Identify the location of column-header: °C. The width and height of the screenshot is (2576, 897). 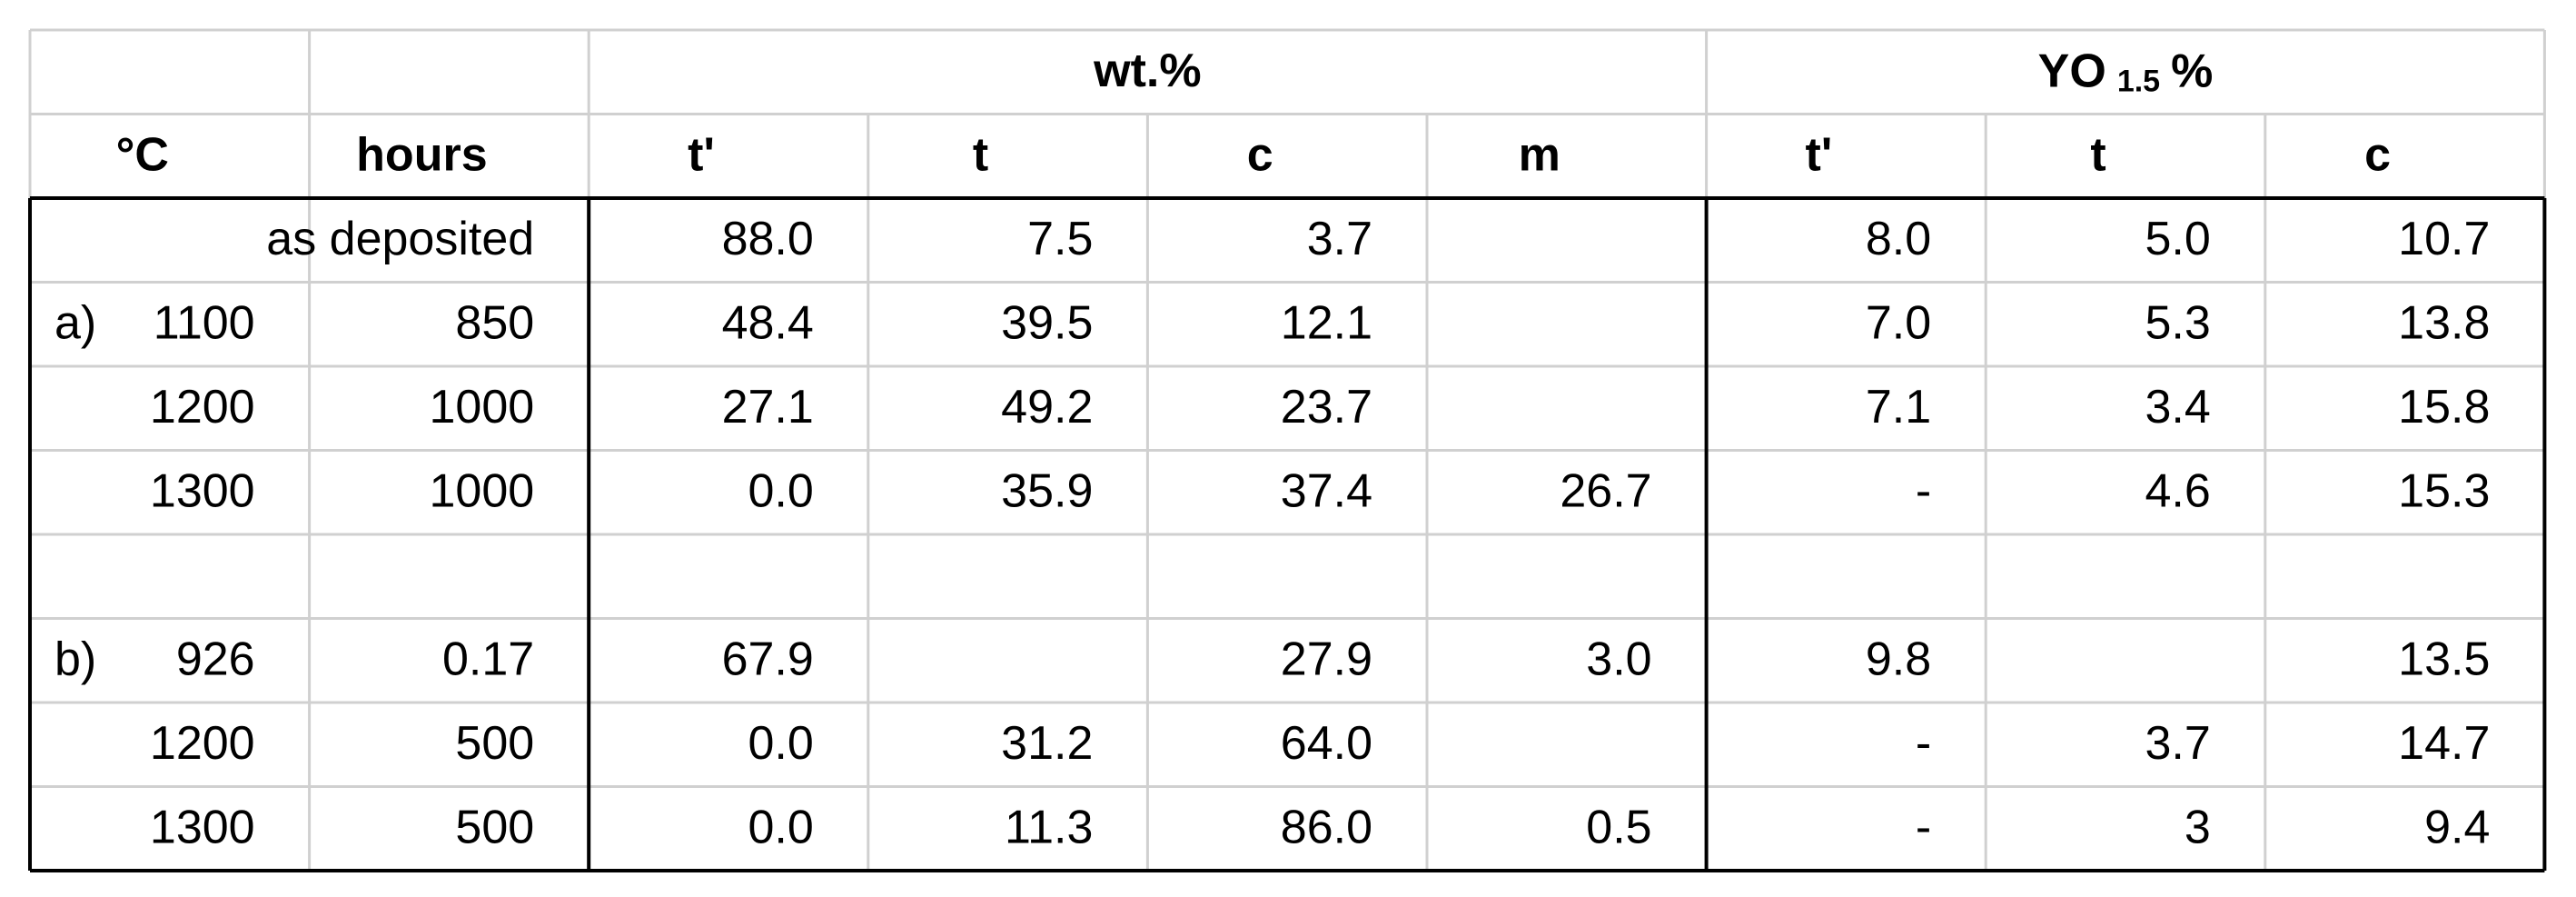
(142, 154).